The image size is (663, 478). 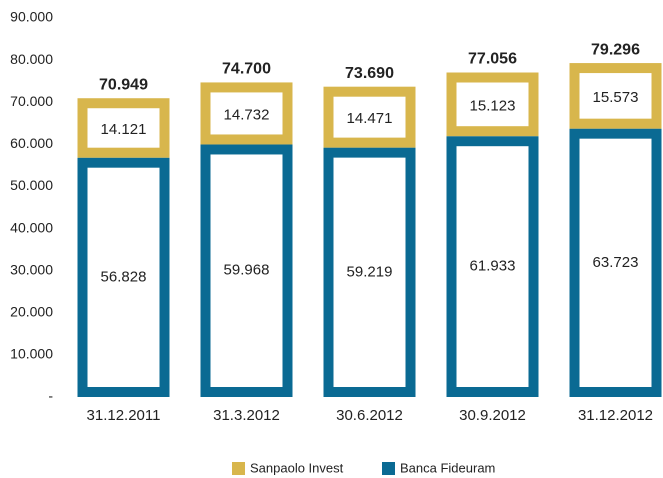 What do you see at coordinates (31, 143) in the screenshot?
I see `y-tick-label: 60.000` at bounding box center [31, 143].